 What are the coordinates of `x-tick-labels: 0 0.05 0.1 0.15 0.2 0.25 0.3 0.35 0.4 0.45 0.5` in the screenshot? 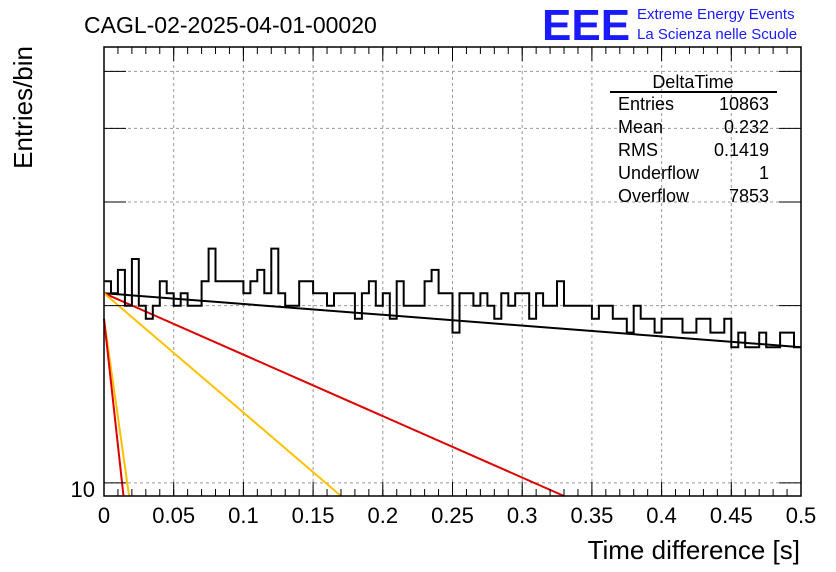 It's located at (457, 515).